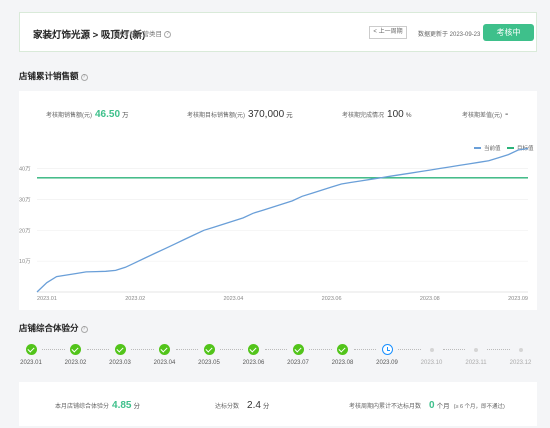 This screenshot has height=428, width=550. Describe the element at coordinates (47, 299) in the screenshot. I see `x-tick-label: 2023.01` at that location.